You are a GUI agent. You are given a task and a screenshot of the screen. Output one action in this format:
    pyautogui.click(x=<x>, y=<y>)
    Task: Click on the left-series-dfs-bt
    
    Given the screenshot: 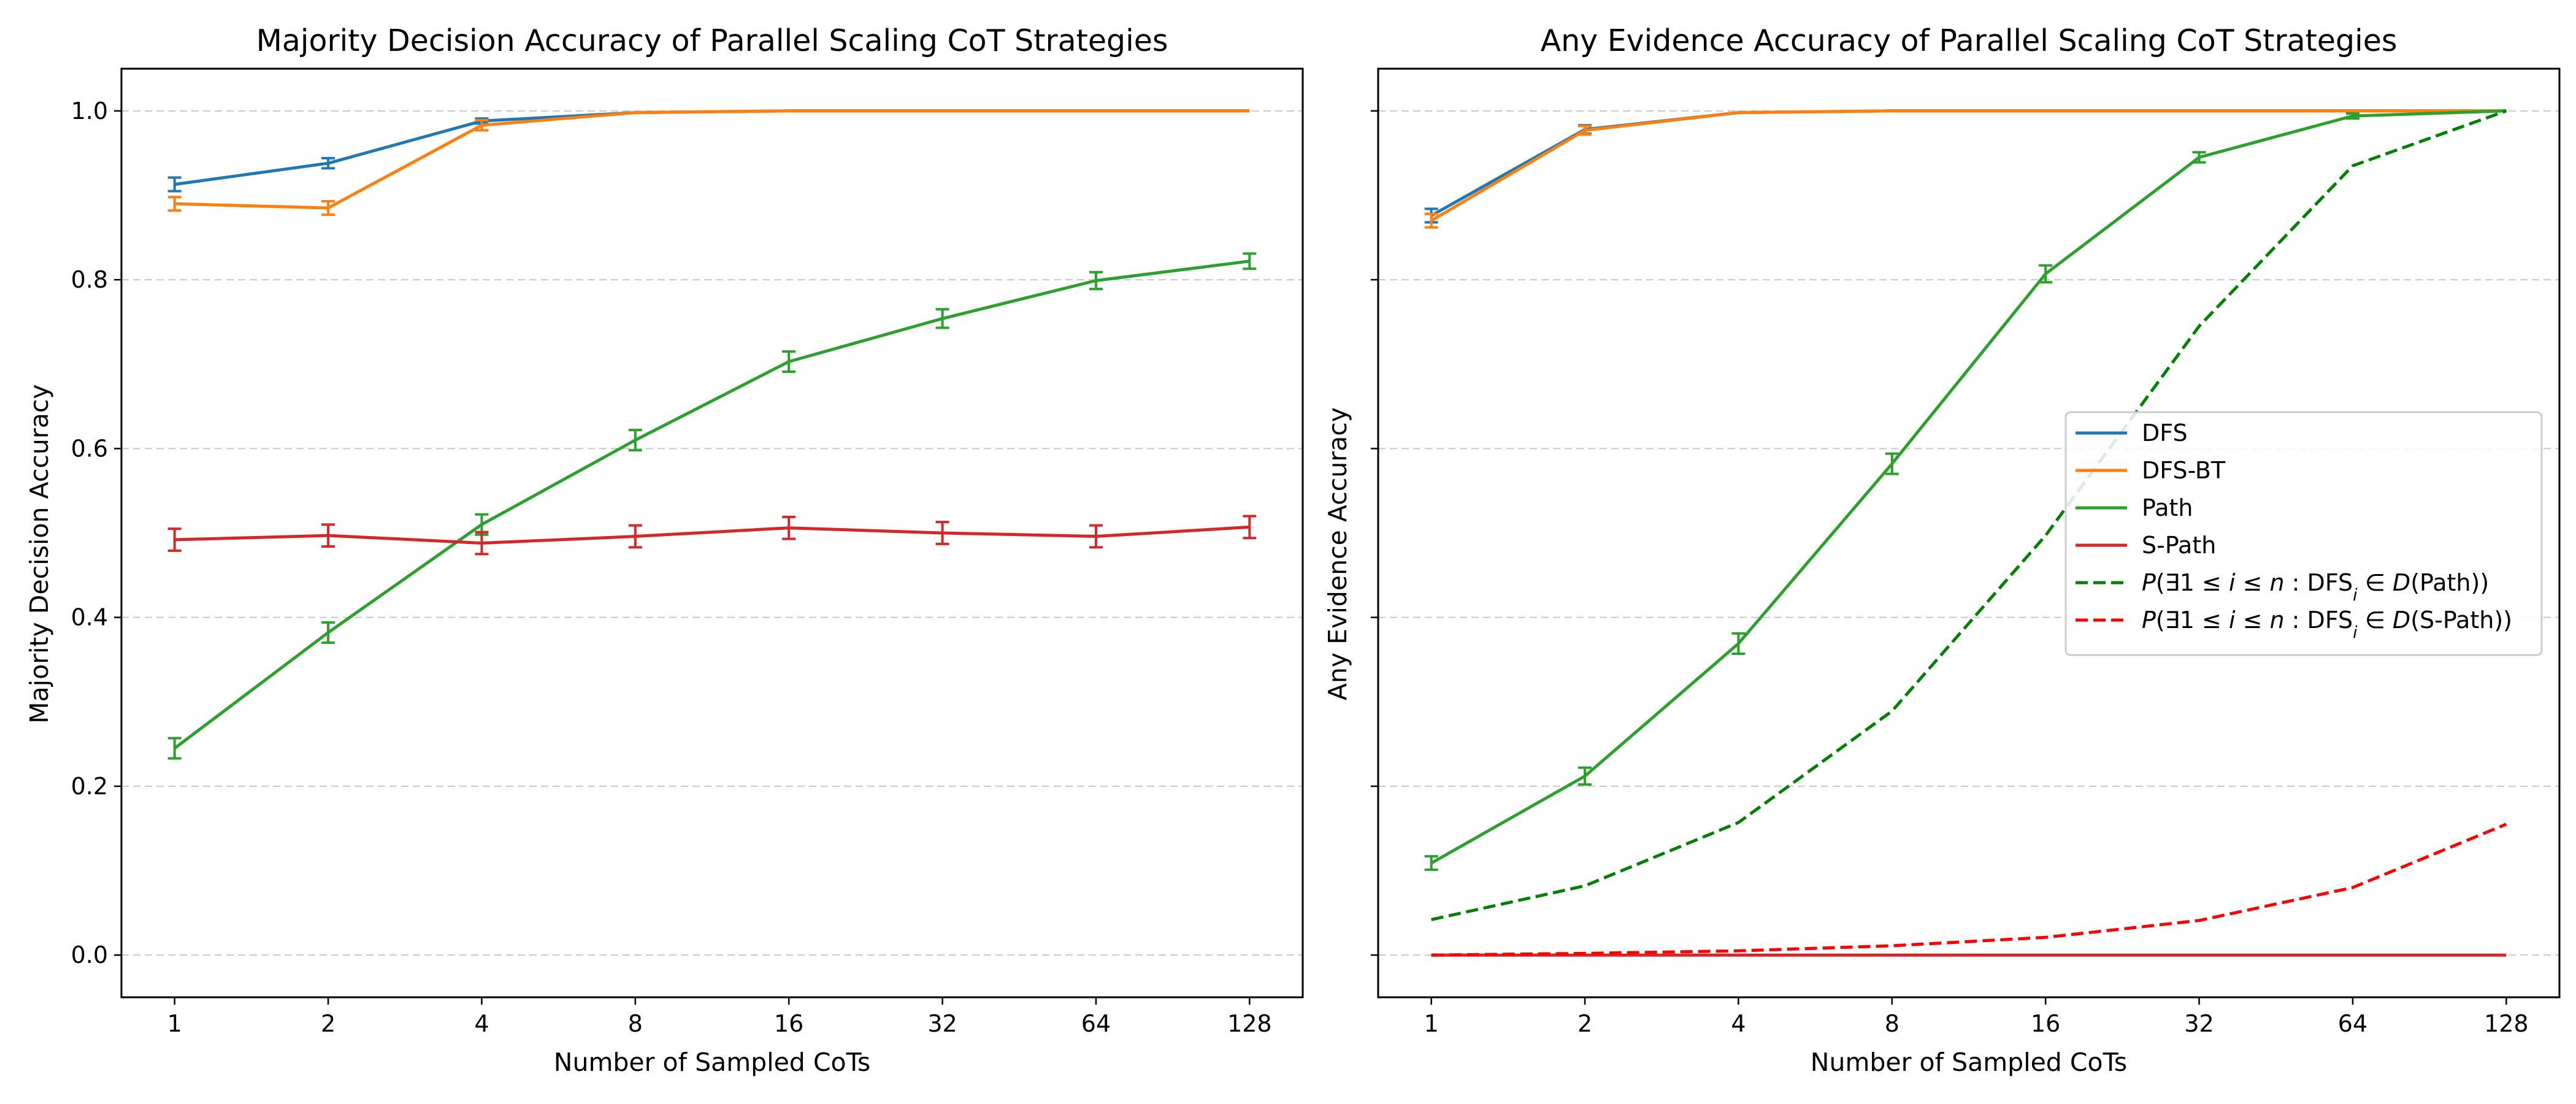 What is the action you would take?
    pyautogui.click(x=708, y=163)
    